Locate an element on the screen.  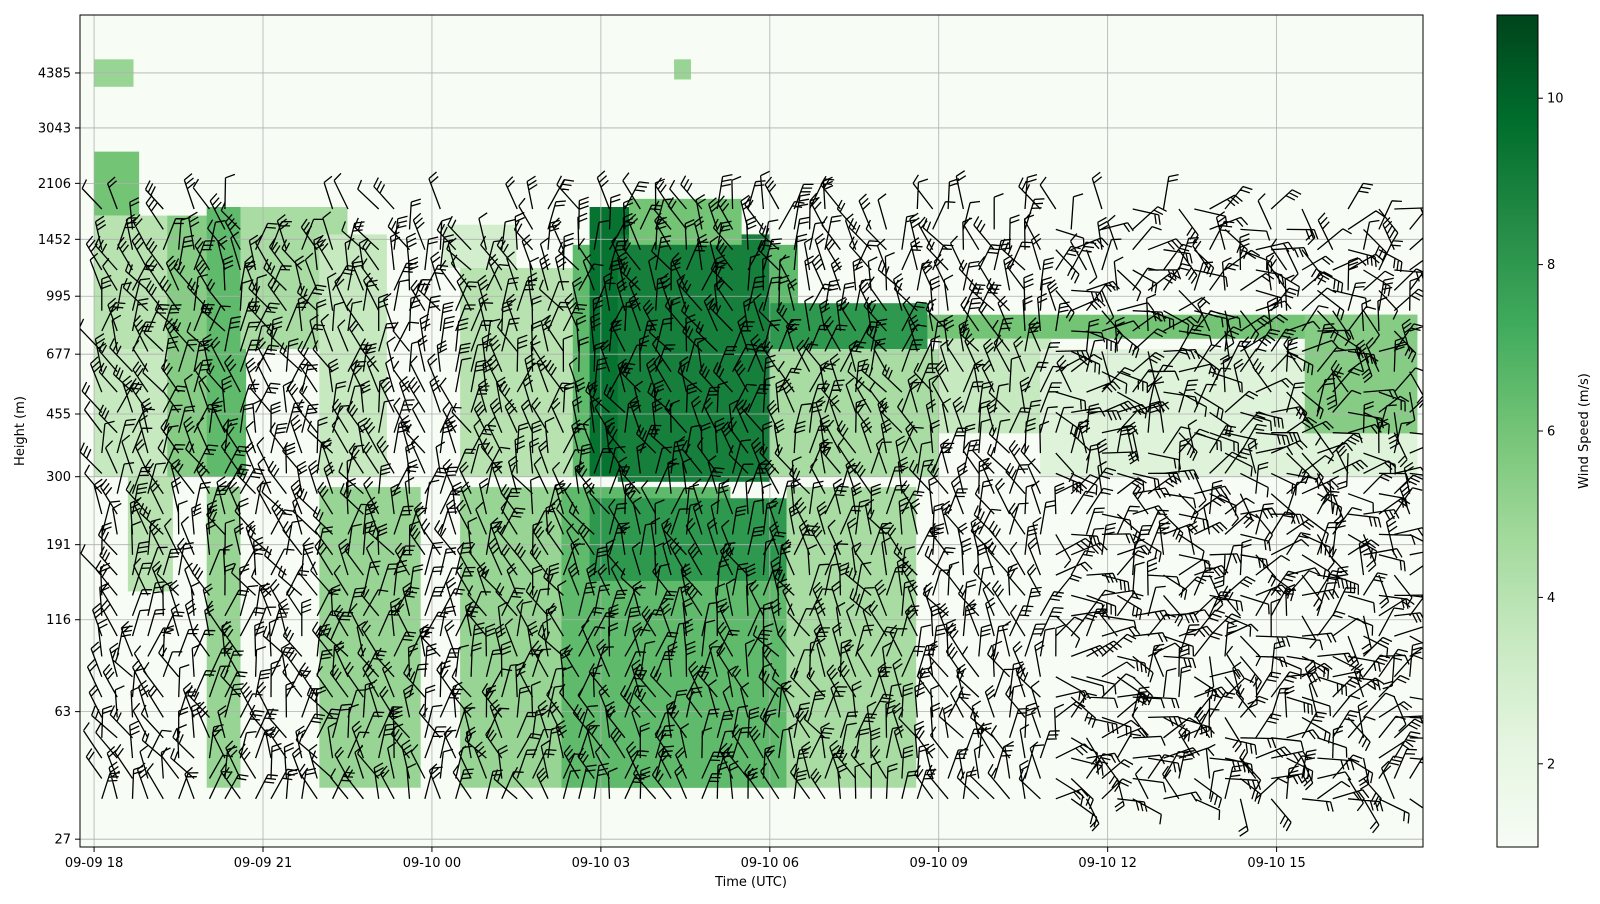
colorbar-tick-label: 8 is located at coordinates (1551, 265).